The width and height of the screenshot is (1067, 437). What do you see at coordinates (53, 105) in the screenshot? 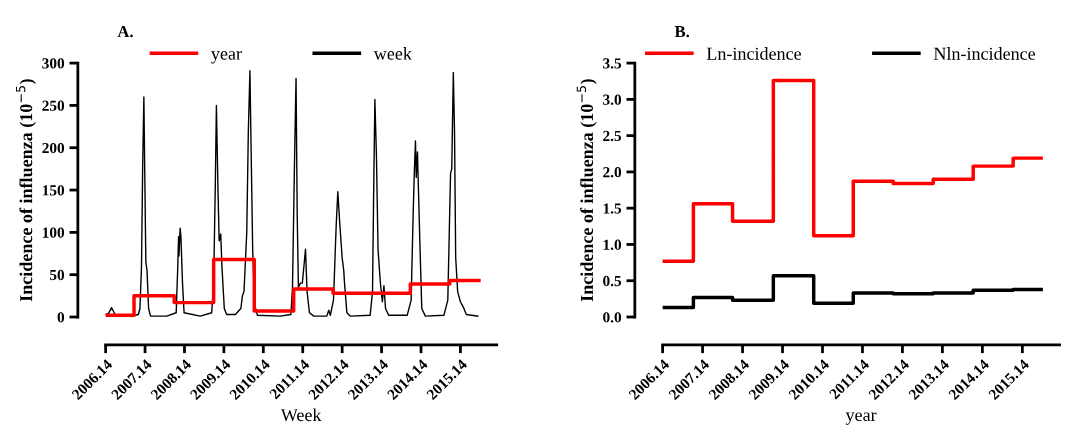
I see `y-tick-label: 250` at bounding box center [53, 105].